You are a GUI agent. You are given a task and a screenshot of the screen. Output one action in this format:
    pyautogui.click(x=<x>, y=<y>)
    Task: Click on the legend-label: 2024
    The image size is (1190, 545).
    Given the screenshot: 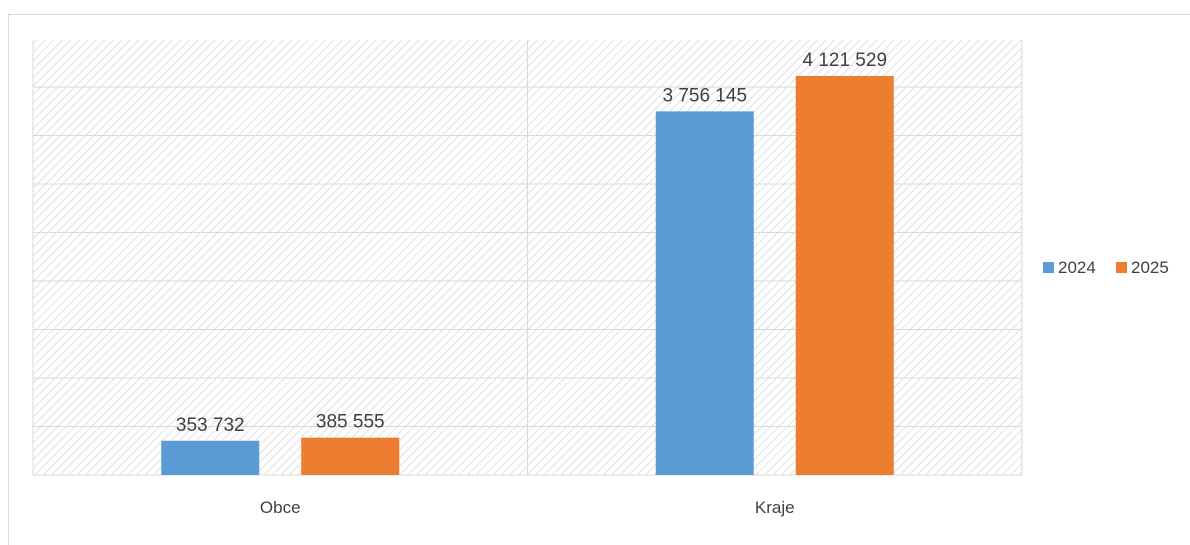 What is the action you would take?
    pyautogui.click(x=1077, y=267)
    